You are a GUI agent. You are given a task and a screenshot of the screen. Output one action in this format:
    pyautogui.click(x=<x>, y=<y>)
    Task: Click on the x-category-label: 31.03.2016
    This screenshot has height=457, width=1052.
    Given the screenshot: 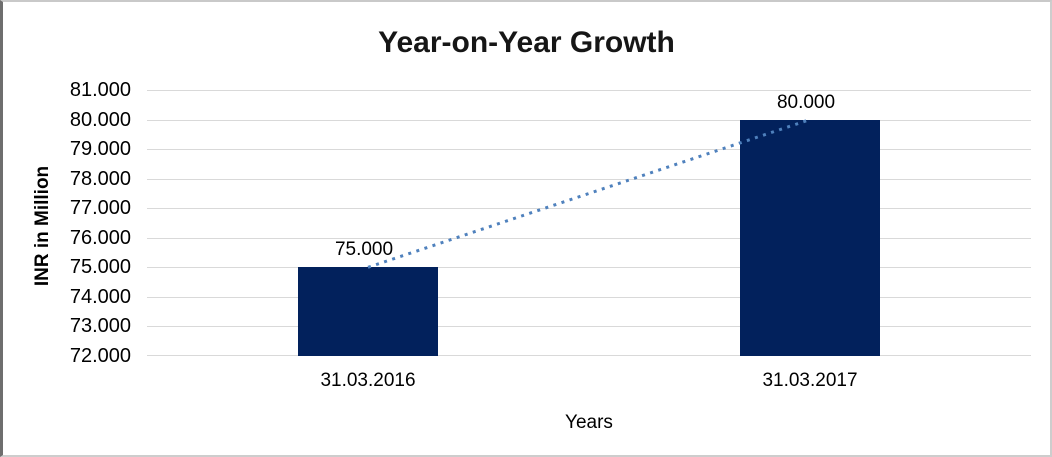 What is the action you would take?
    pyautogui.click(x=368, y=380)
    